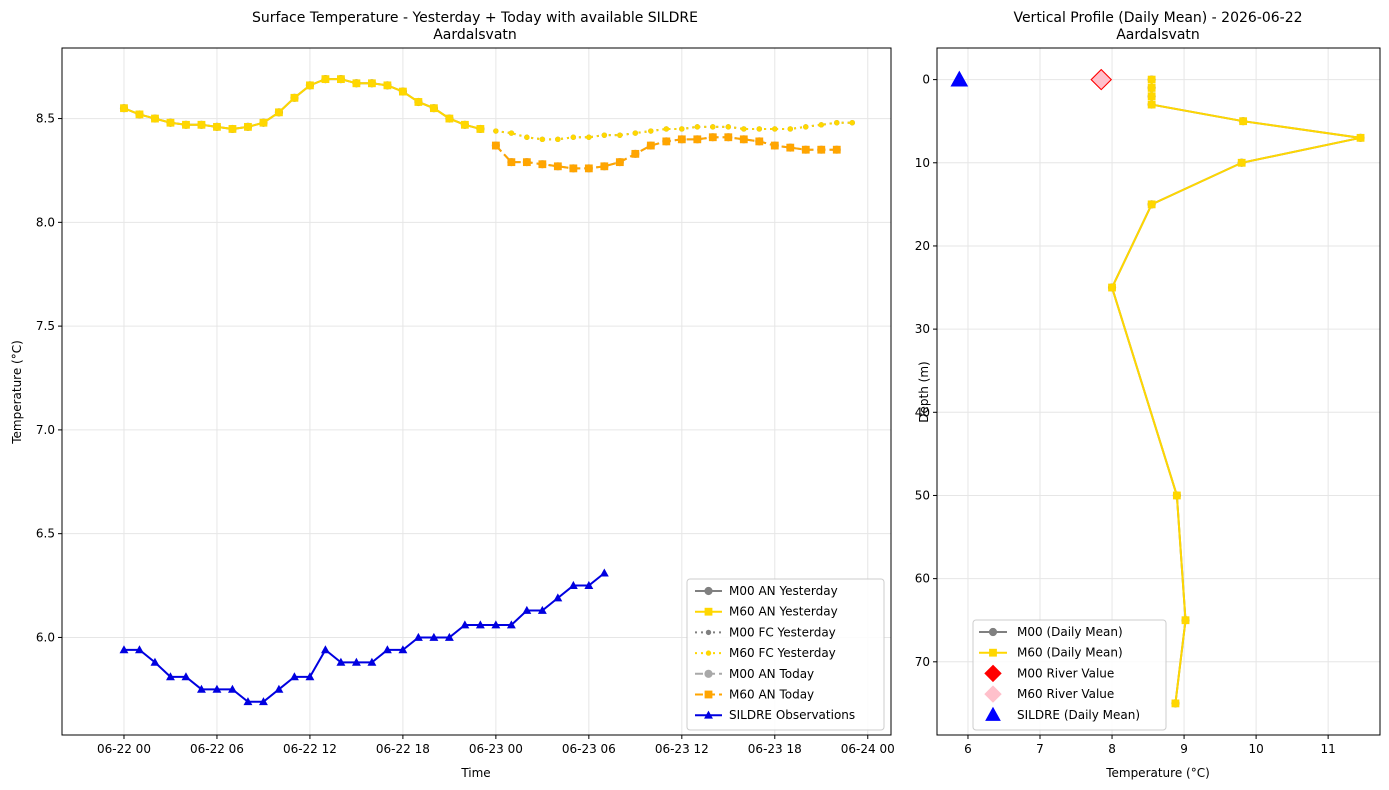  I want to click on series-m60-daily-mean-, so click(1236, 391).